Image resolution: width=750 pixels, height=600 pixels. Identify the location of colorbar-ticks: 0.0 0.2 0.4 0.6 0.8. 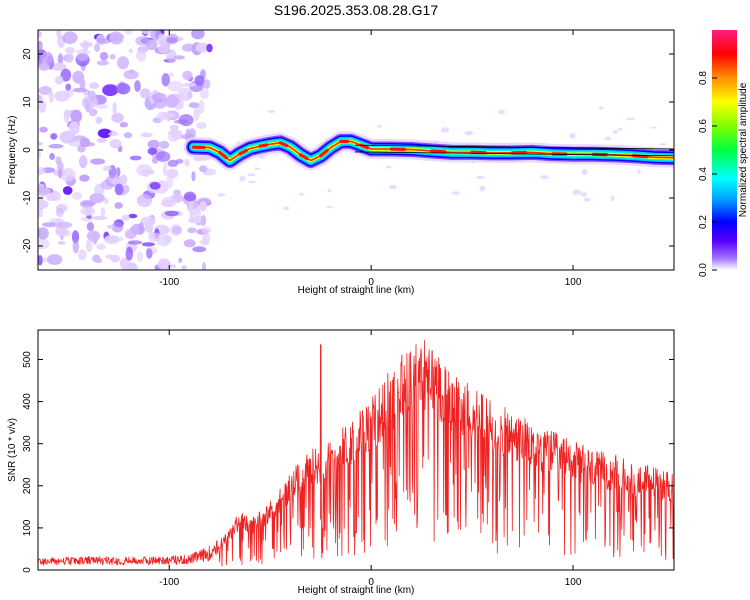
(707, 174).